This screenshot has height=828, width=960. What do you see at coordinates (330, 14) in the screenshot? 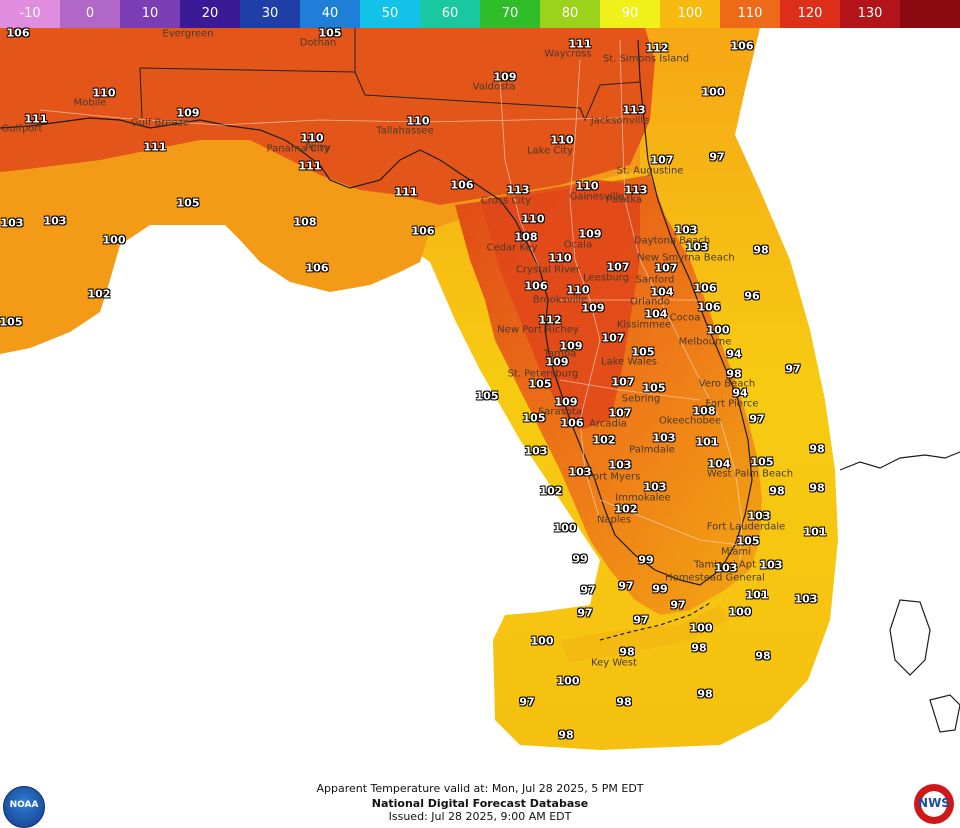
I see `legend-swatch: 40` at bounding box center [330, 14].